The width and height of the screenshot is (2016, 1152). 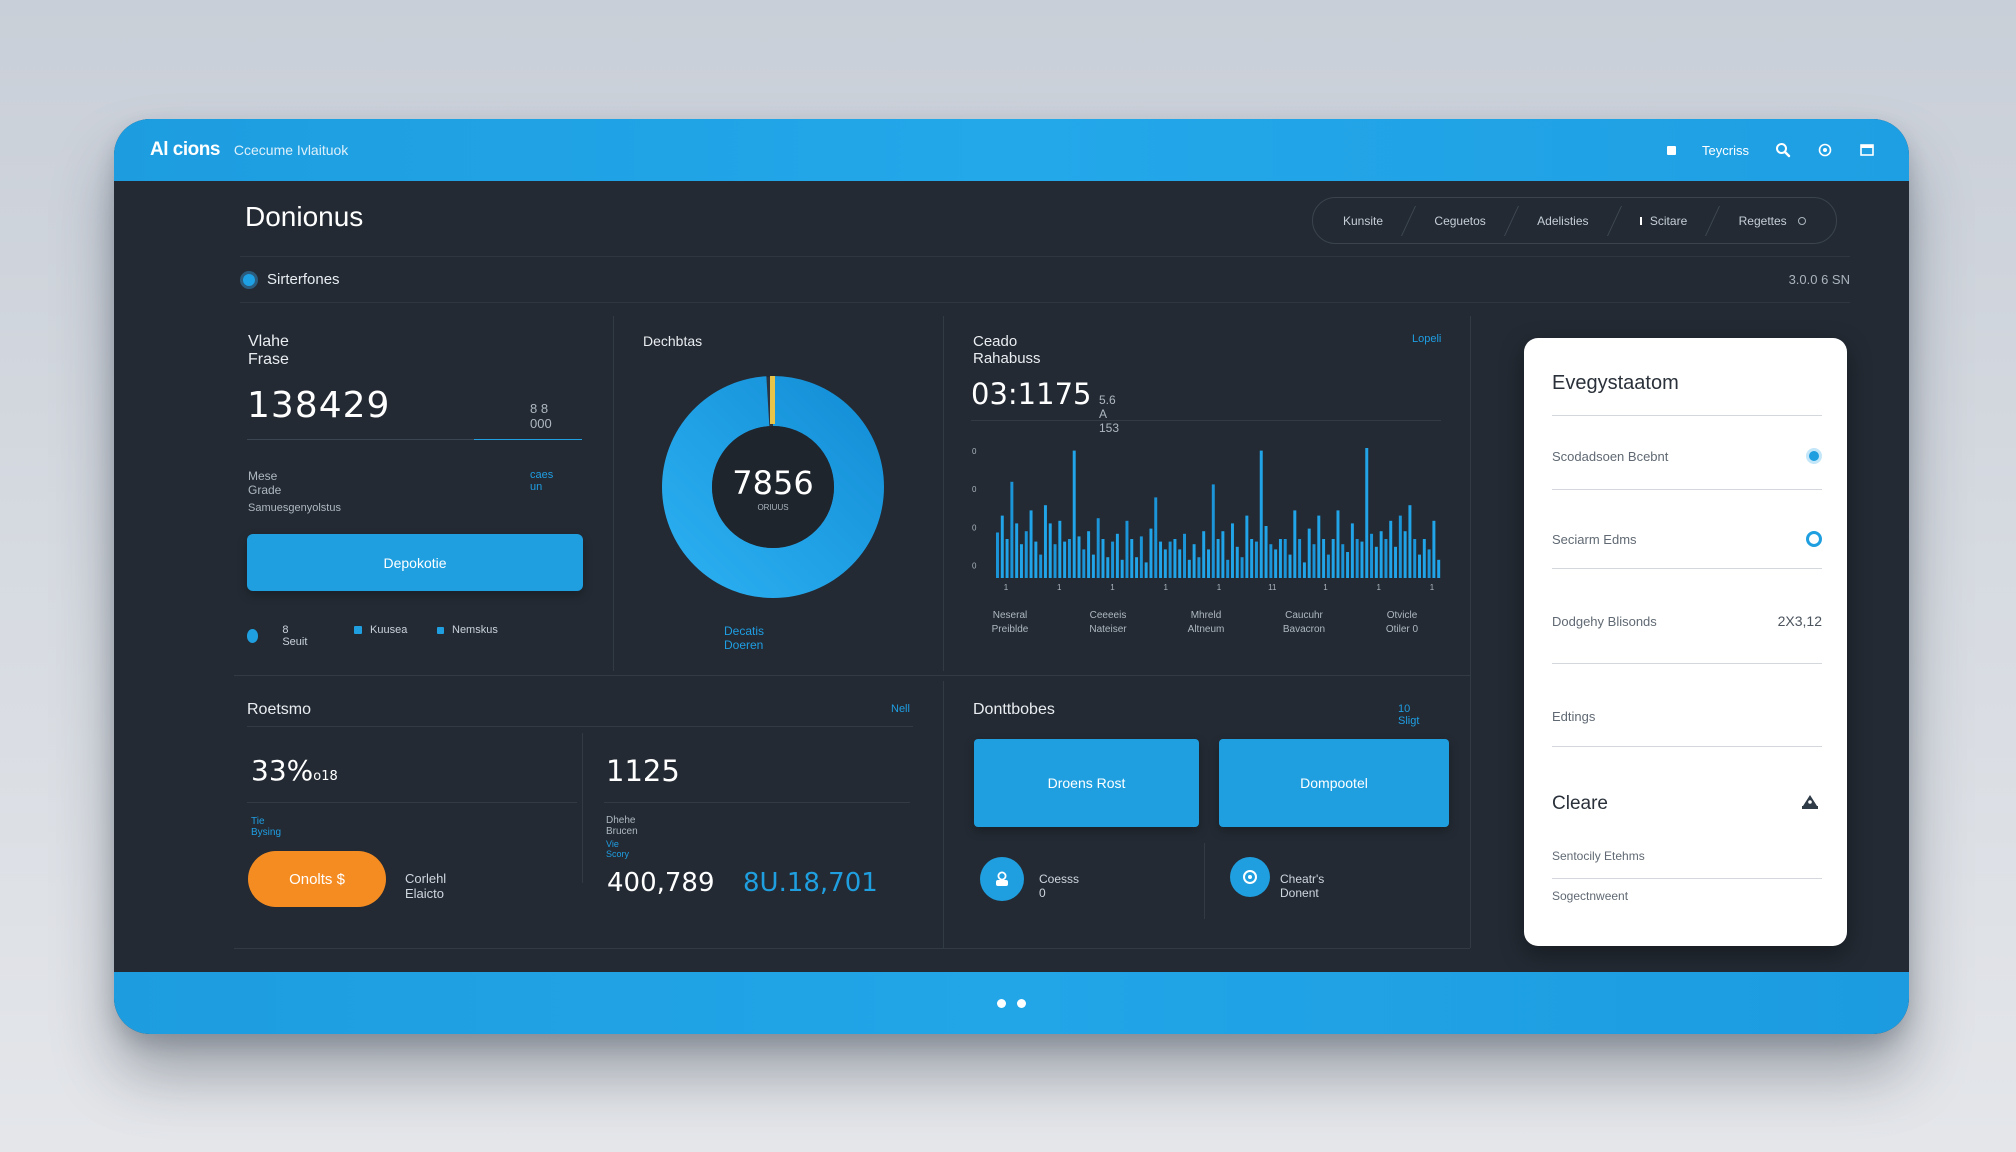 I want to click on radio-selected-icon, so click(x=1814, y=456).